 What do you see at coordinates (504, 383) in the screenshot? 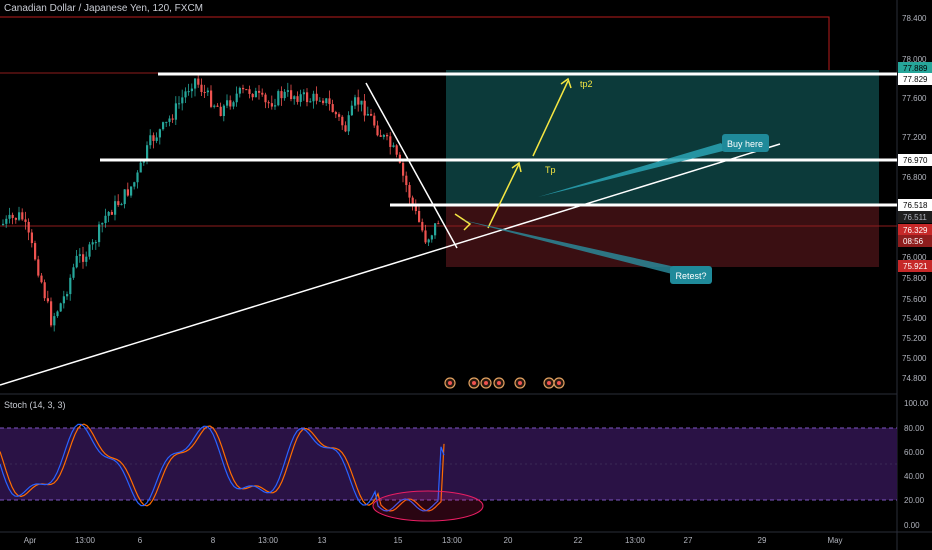
I see `event-dots` at bounding box center [504, 383].